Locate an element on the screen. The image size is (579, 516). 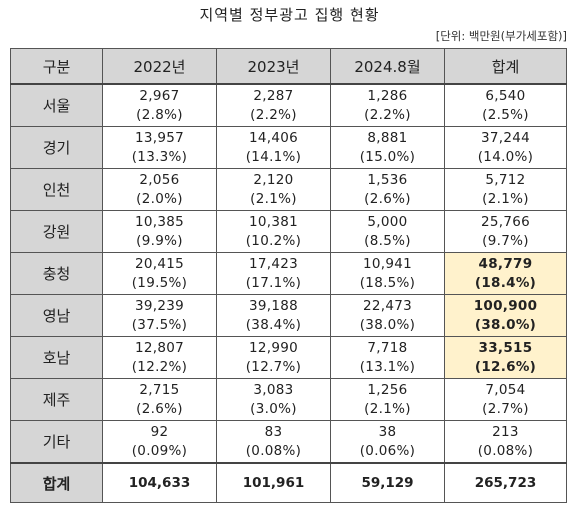
share: (15.0%) is located at coordinates (387, 156).